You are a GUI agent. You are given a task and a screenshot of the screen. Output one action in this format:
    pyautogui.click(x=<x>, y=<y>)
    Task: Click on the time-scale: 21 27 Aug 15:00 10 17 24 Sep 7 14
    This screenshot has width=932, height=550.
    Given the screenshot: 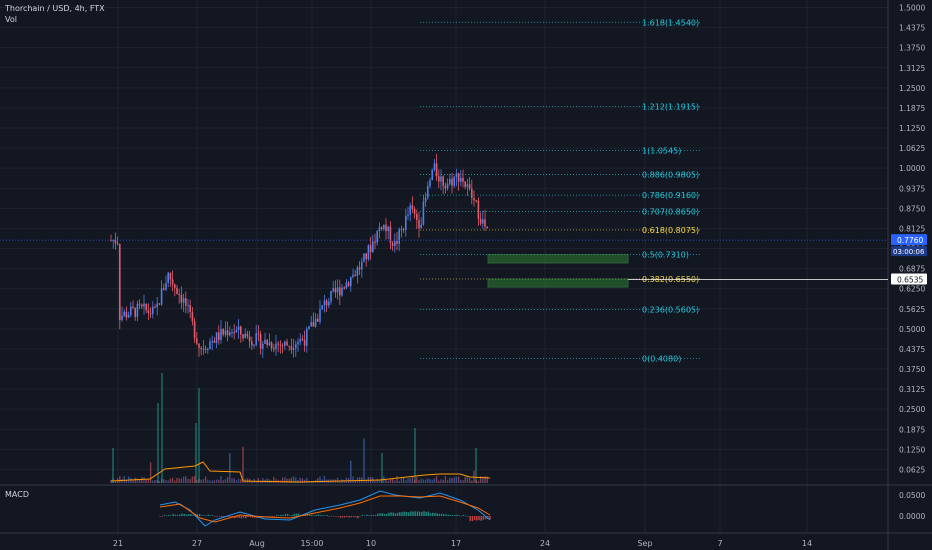 What is the action you would take?
    pyautogui.click(x=462, y=543)
    